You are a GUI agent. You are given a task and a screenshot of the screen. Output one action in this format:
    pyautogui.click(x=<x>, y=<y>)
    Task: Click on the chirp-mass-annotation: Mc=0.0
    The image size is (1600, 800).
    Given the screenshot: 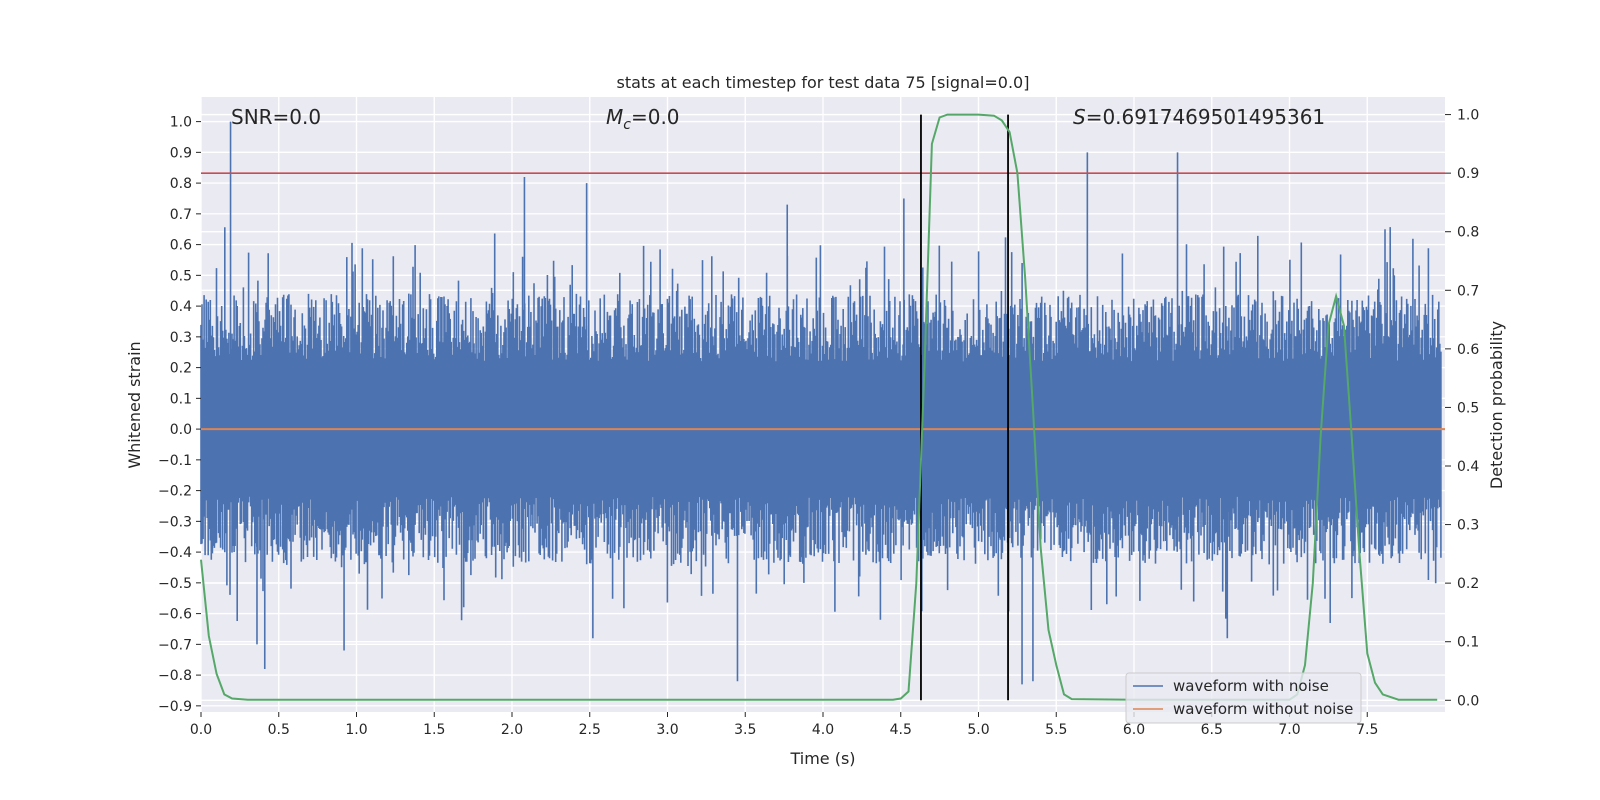 What is the action you would take?
    pyautogui.click(x=643, y=119)
    